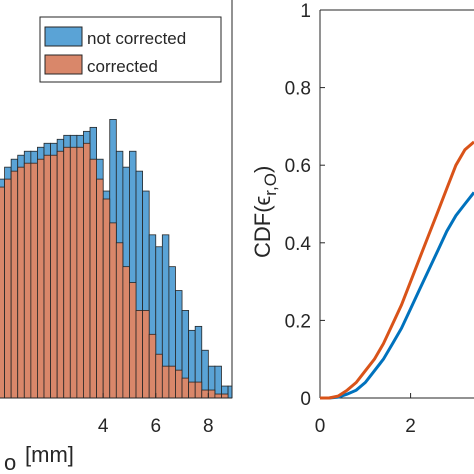  I want to click on cdf-line-not-corrected, so click(397, 295).